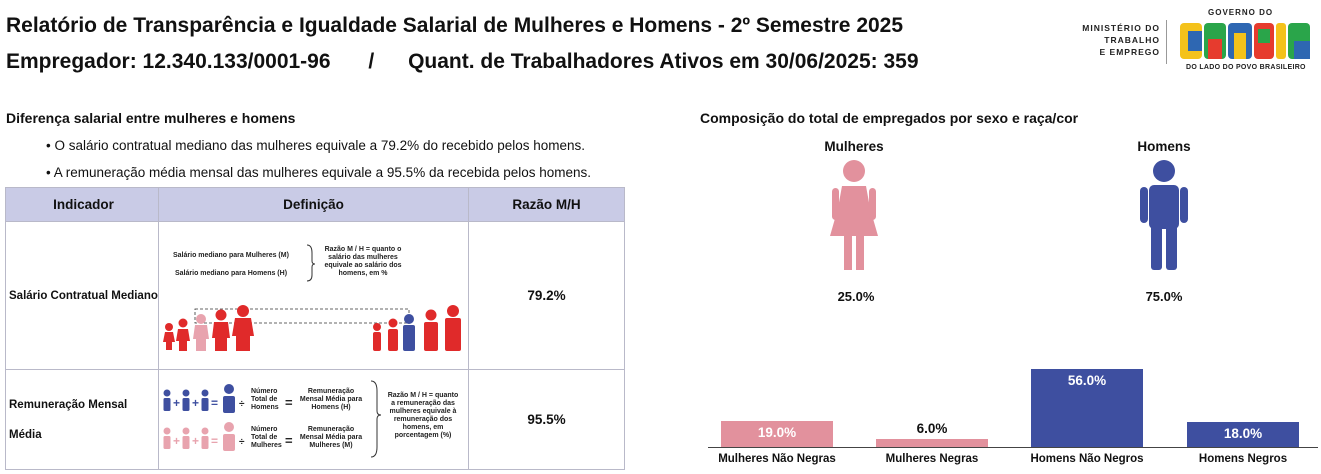  I want to click on svg-text: homens, em %, so click(363, 273).